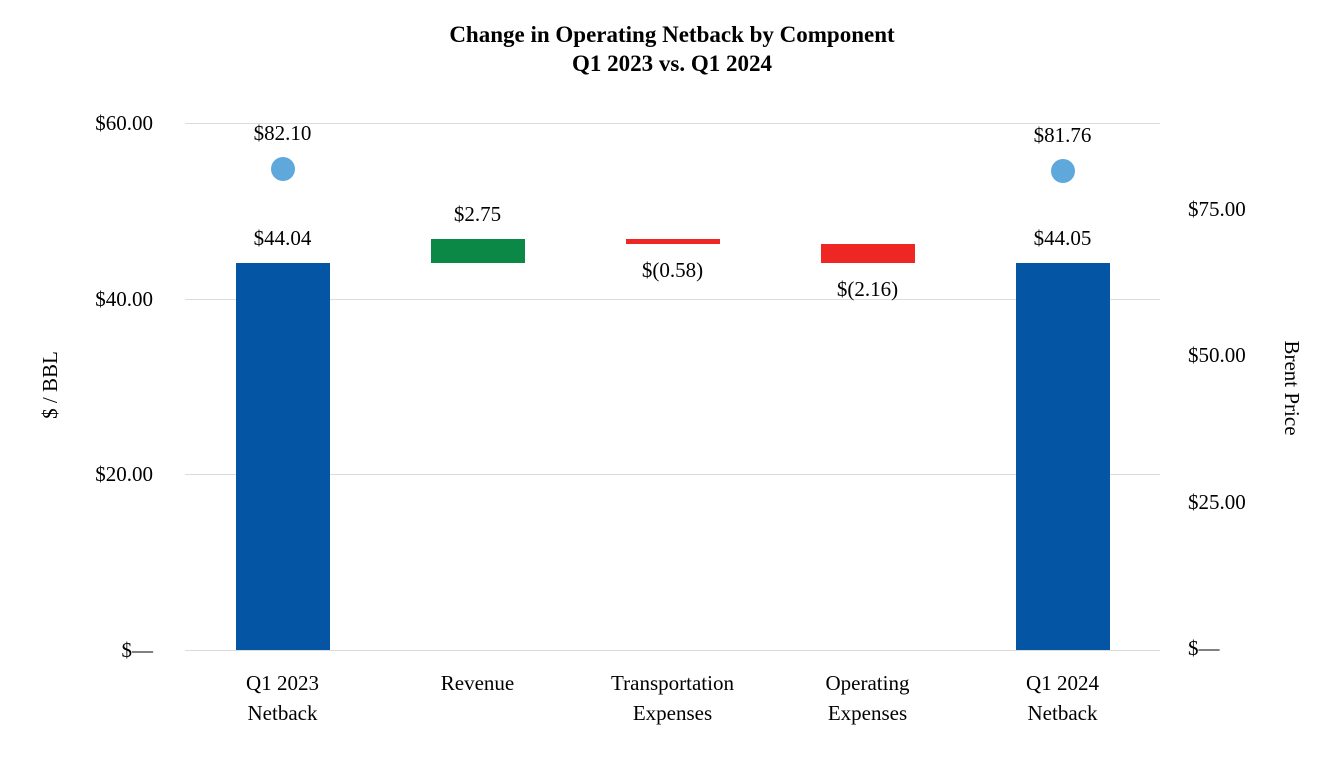  Describe the element at coordinates (1062, 456) in the screenshot. I see `bar-q1-2024-netback` at that location.